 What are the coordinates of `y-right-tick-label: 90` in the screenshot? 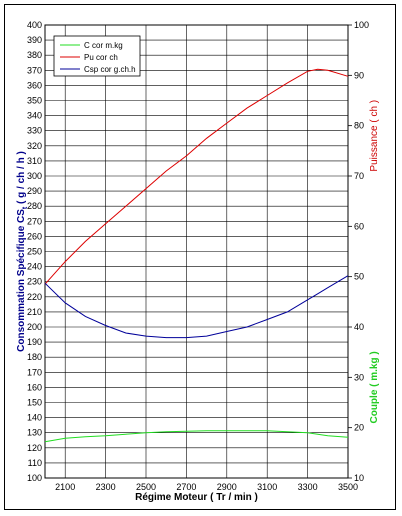 It's located at (359, 75).